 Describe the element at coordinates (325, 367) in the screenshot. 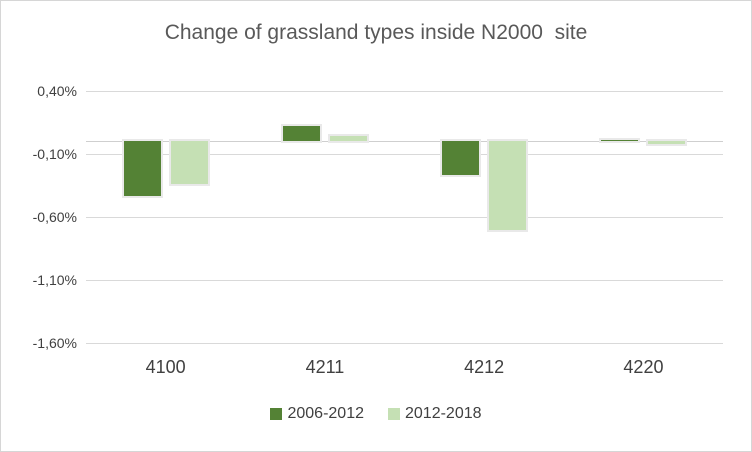

I see `category-label: 4211` at that location.